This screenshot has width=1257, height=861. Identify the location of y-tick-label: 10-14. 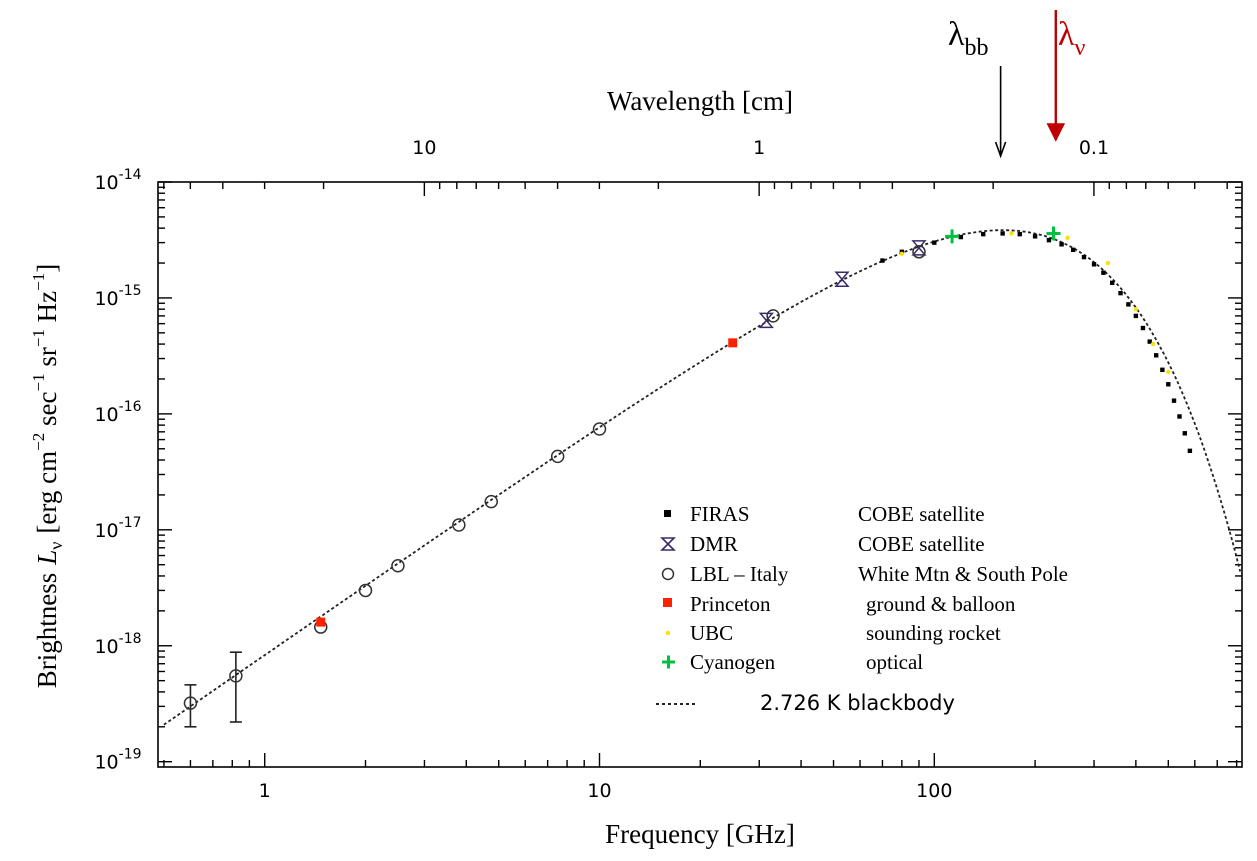
(117, 180).